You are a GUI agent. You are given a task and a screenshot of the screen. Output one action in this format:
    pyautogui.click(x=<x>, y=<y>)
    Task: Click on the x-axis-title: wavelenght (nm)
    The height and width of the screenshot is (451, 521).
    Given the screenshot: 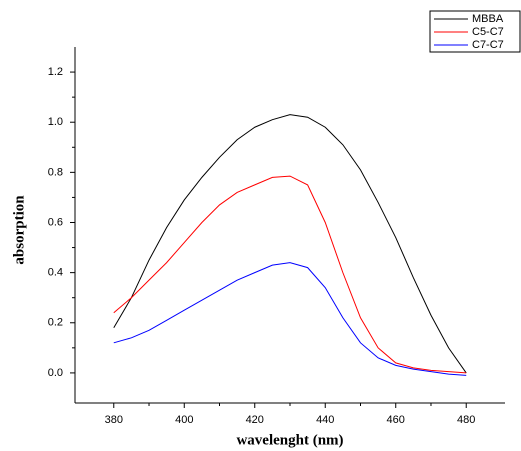 What is the action you would take?
    pyautogui.click(x=289, y=440)
    